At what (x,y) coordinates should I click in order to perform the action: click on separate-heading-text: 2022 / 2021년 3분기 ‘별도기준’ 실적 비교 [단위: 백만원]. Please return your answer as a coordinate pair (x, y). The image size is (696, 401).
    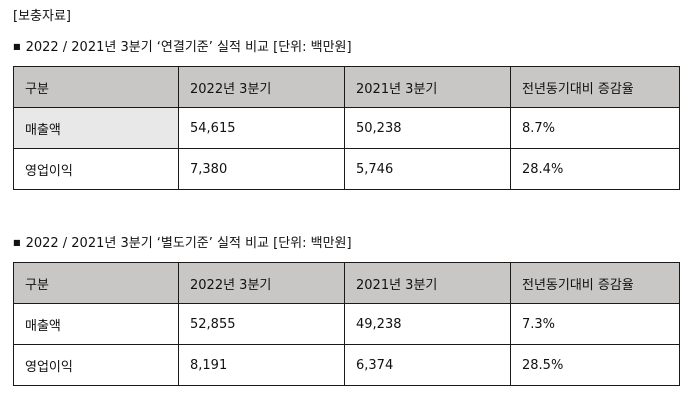
    Looking at the image, I should click on (188, 243).